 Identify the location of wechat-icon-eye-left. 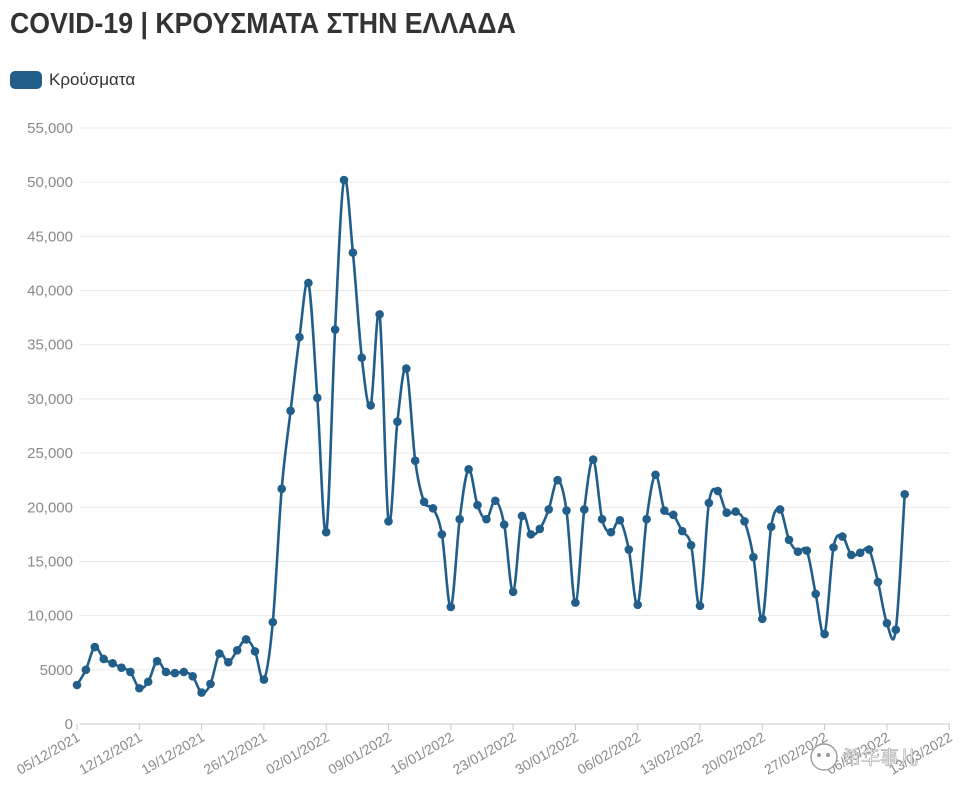
(819, 755).